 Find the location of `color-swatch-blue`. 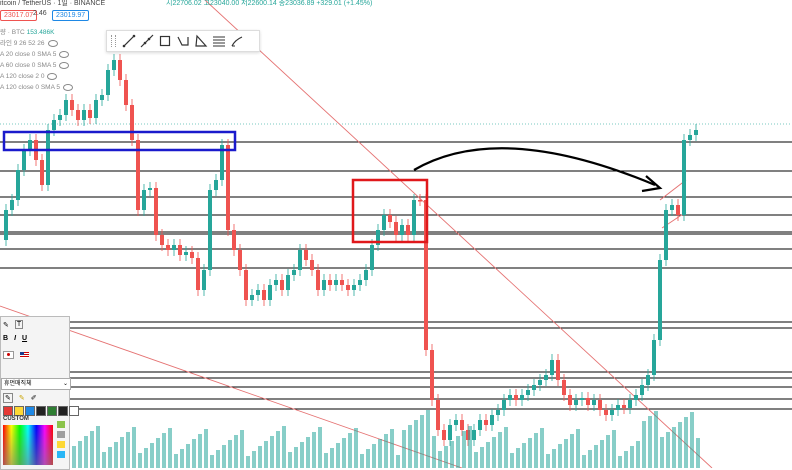

color-swatch-blue is located at coordinates (30, 411).